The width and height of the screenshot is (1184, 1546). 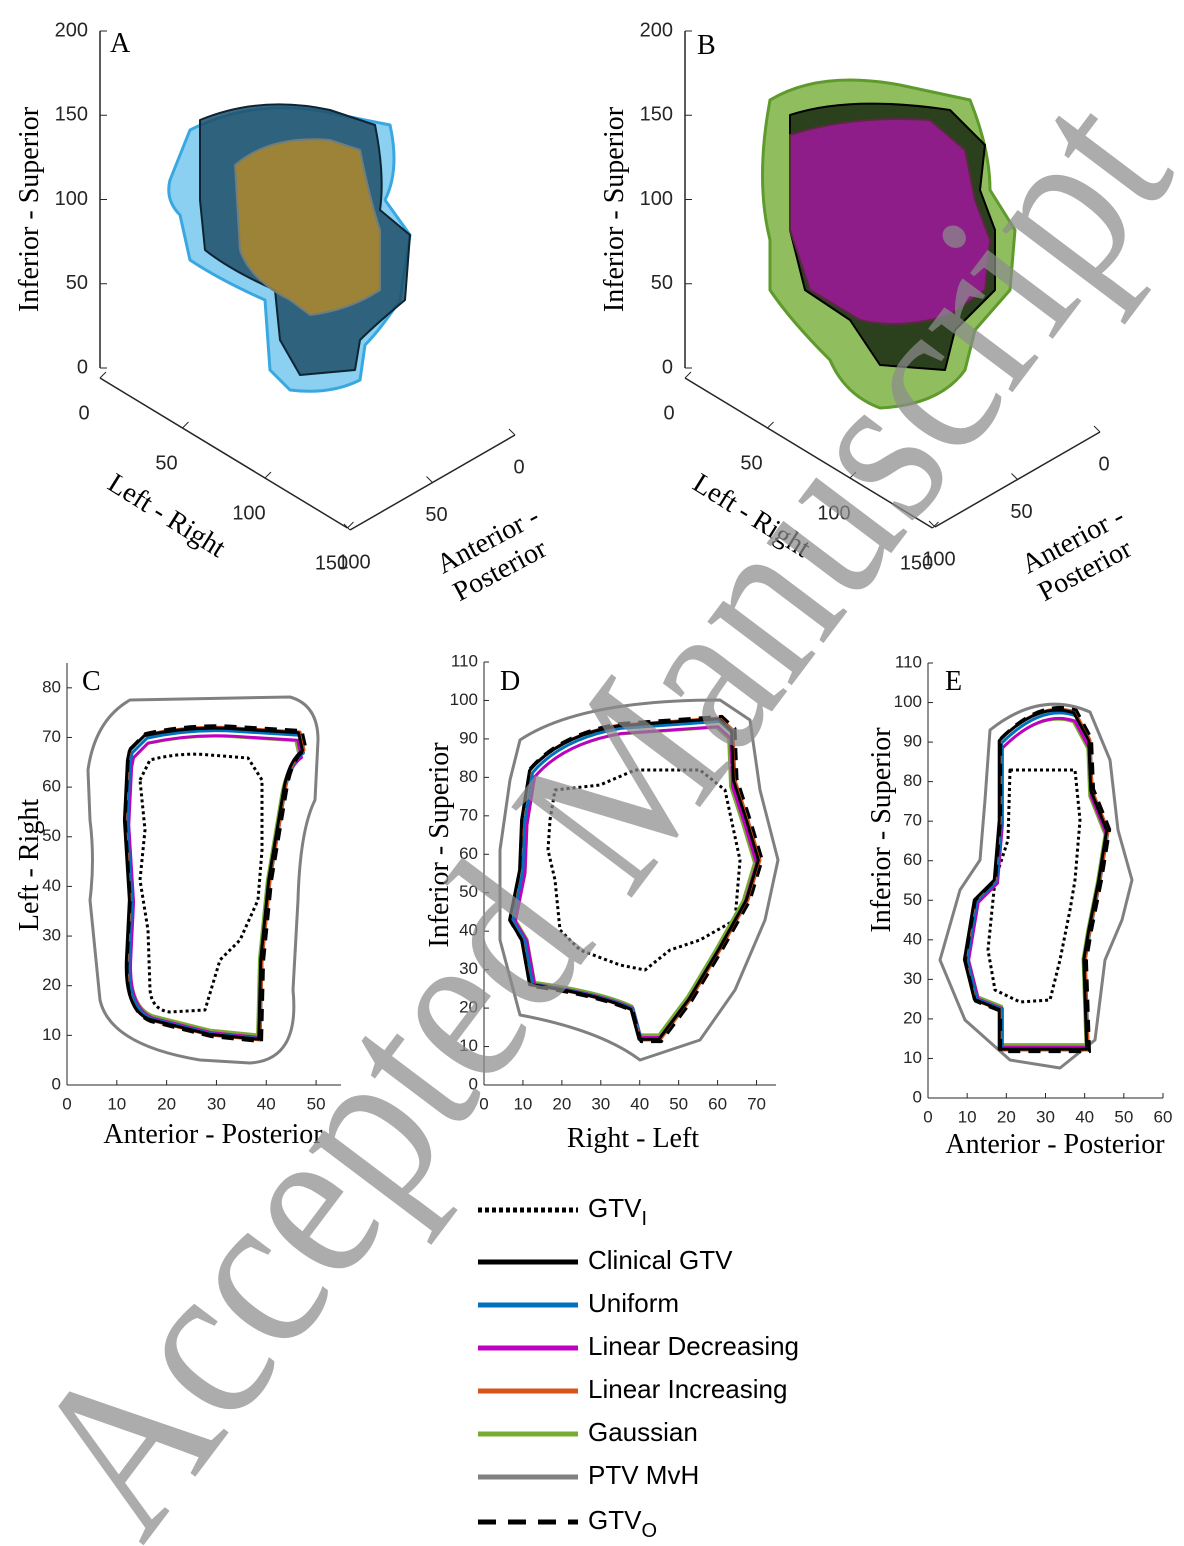 What do you see at coordinates (717, 1103) in the screenshot?
I see `x-tick-label: 60` at bounding box center [717, 1103].